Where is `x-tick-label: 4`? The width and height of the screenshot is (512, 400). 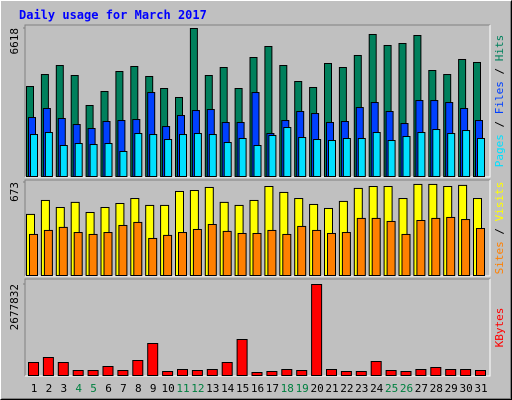
x-tick-label: 4 is located at coordinates (78, 388).